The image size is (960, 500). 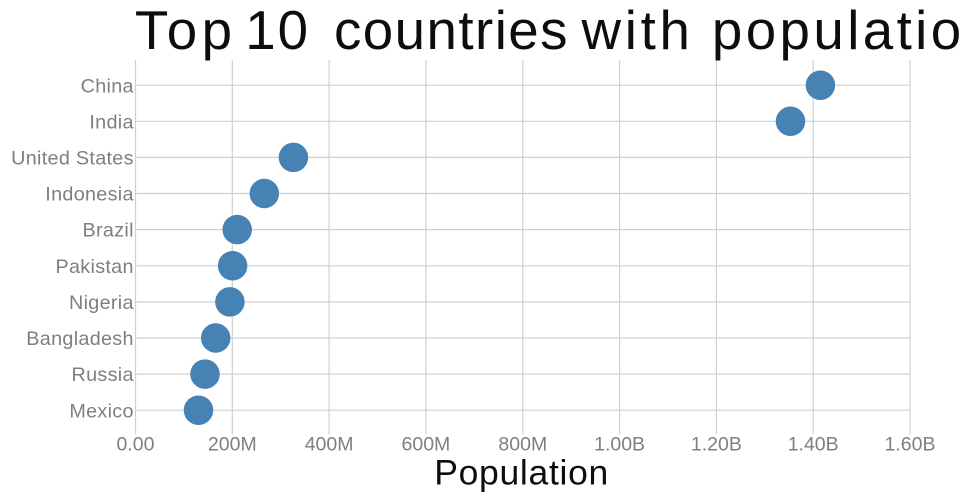 What do you see at coordinates (101, 303) in the screenshot?
I see `svg-text: Nigeria` at bounding box center [101, 303].